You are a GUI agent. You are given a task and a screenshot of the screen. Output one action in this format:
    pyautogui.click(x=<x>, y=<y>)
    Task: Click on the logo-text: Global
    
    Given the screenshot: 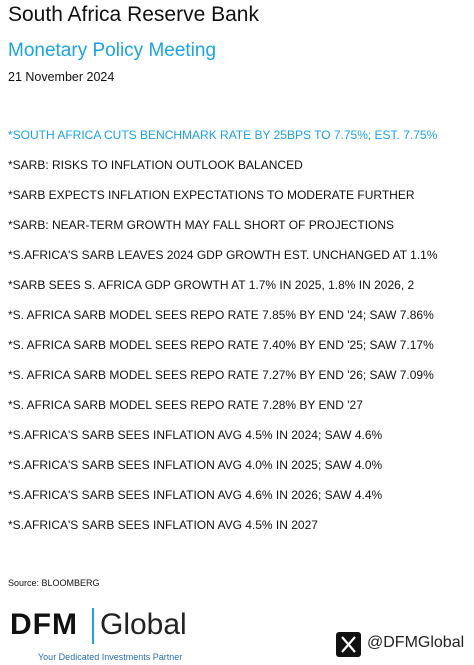 What is the action you would take?
    pyautogui.click(x=143, y=624)
    